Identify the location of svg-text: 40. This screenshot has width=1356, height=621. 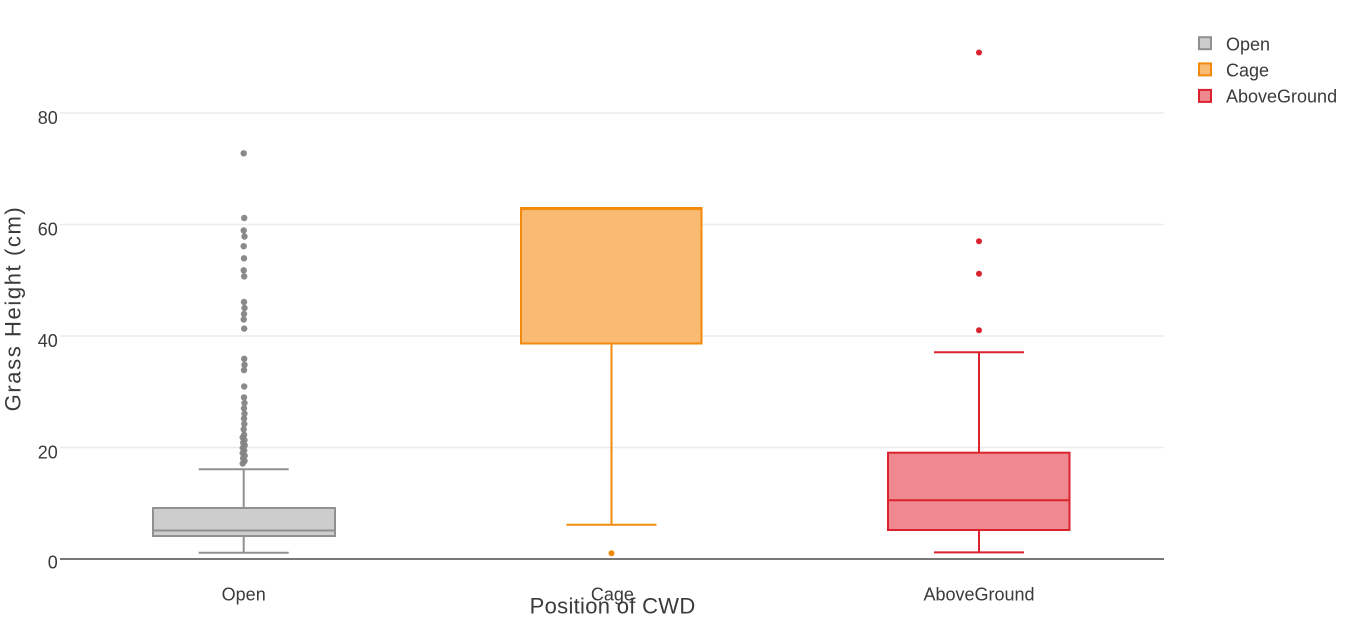
(48, 341).